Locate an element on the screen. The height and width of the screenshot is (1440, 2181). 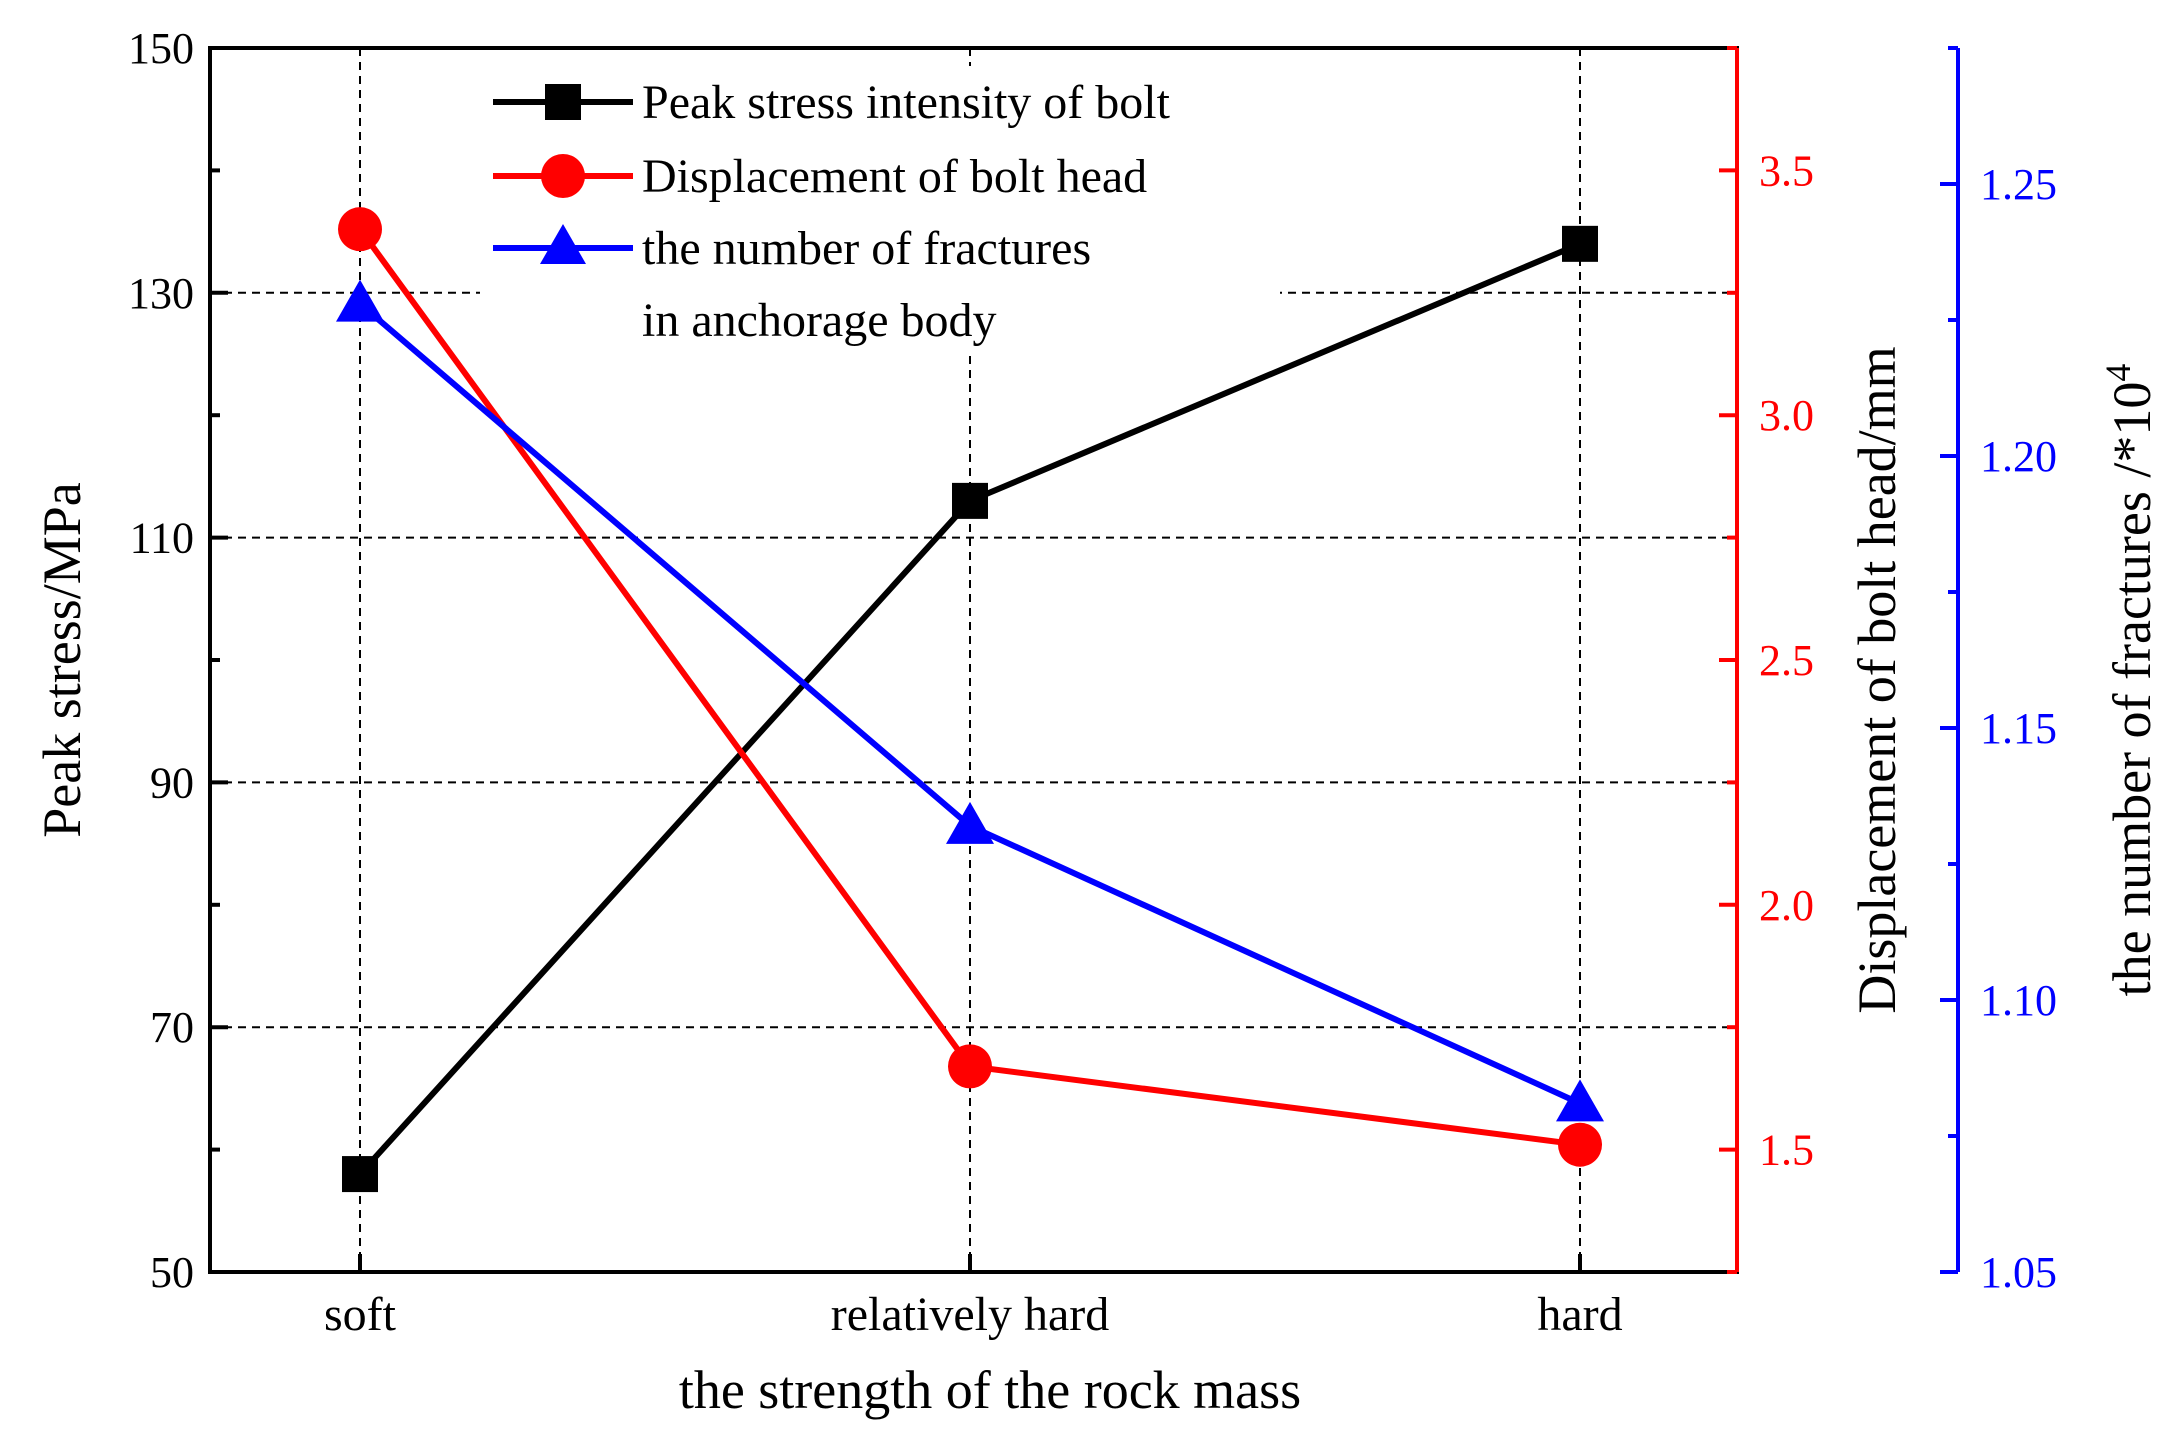
x-axis-title: the strength of the rock mass is located at coordinates (990, 1390).